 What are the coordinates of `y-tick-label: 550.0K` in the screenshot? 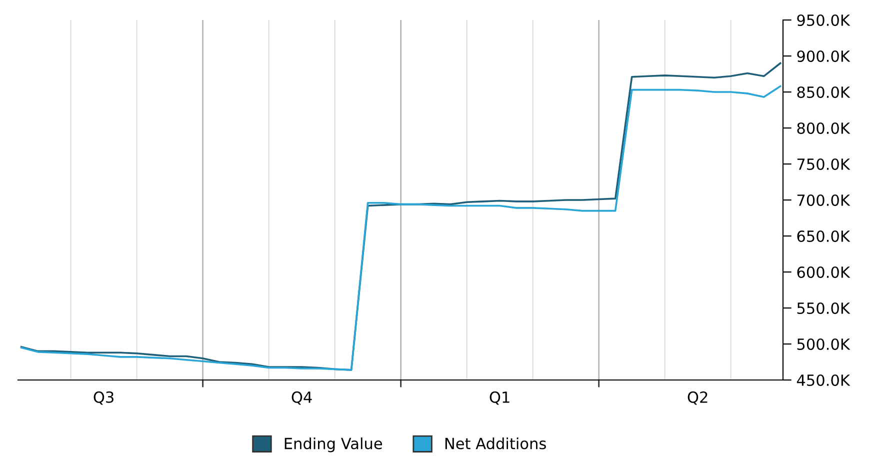 It's located at (823, 308).